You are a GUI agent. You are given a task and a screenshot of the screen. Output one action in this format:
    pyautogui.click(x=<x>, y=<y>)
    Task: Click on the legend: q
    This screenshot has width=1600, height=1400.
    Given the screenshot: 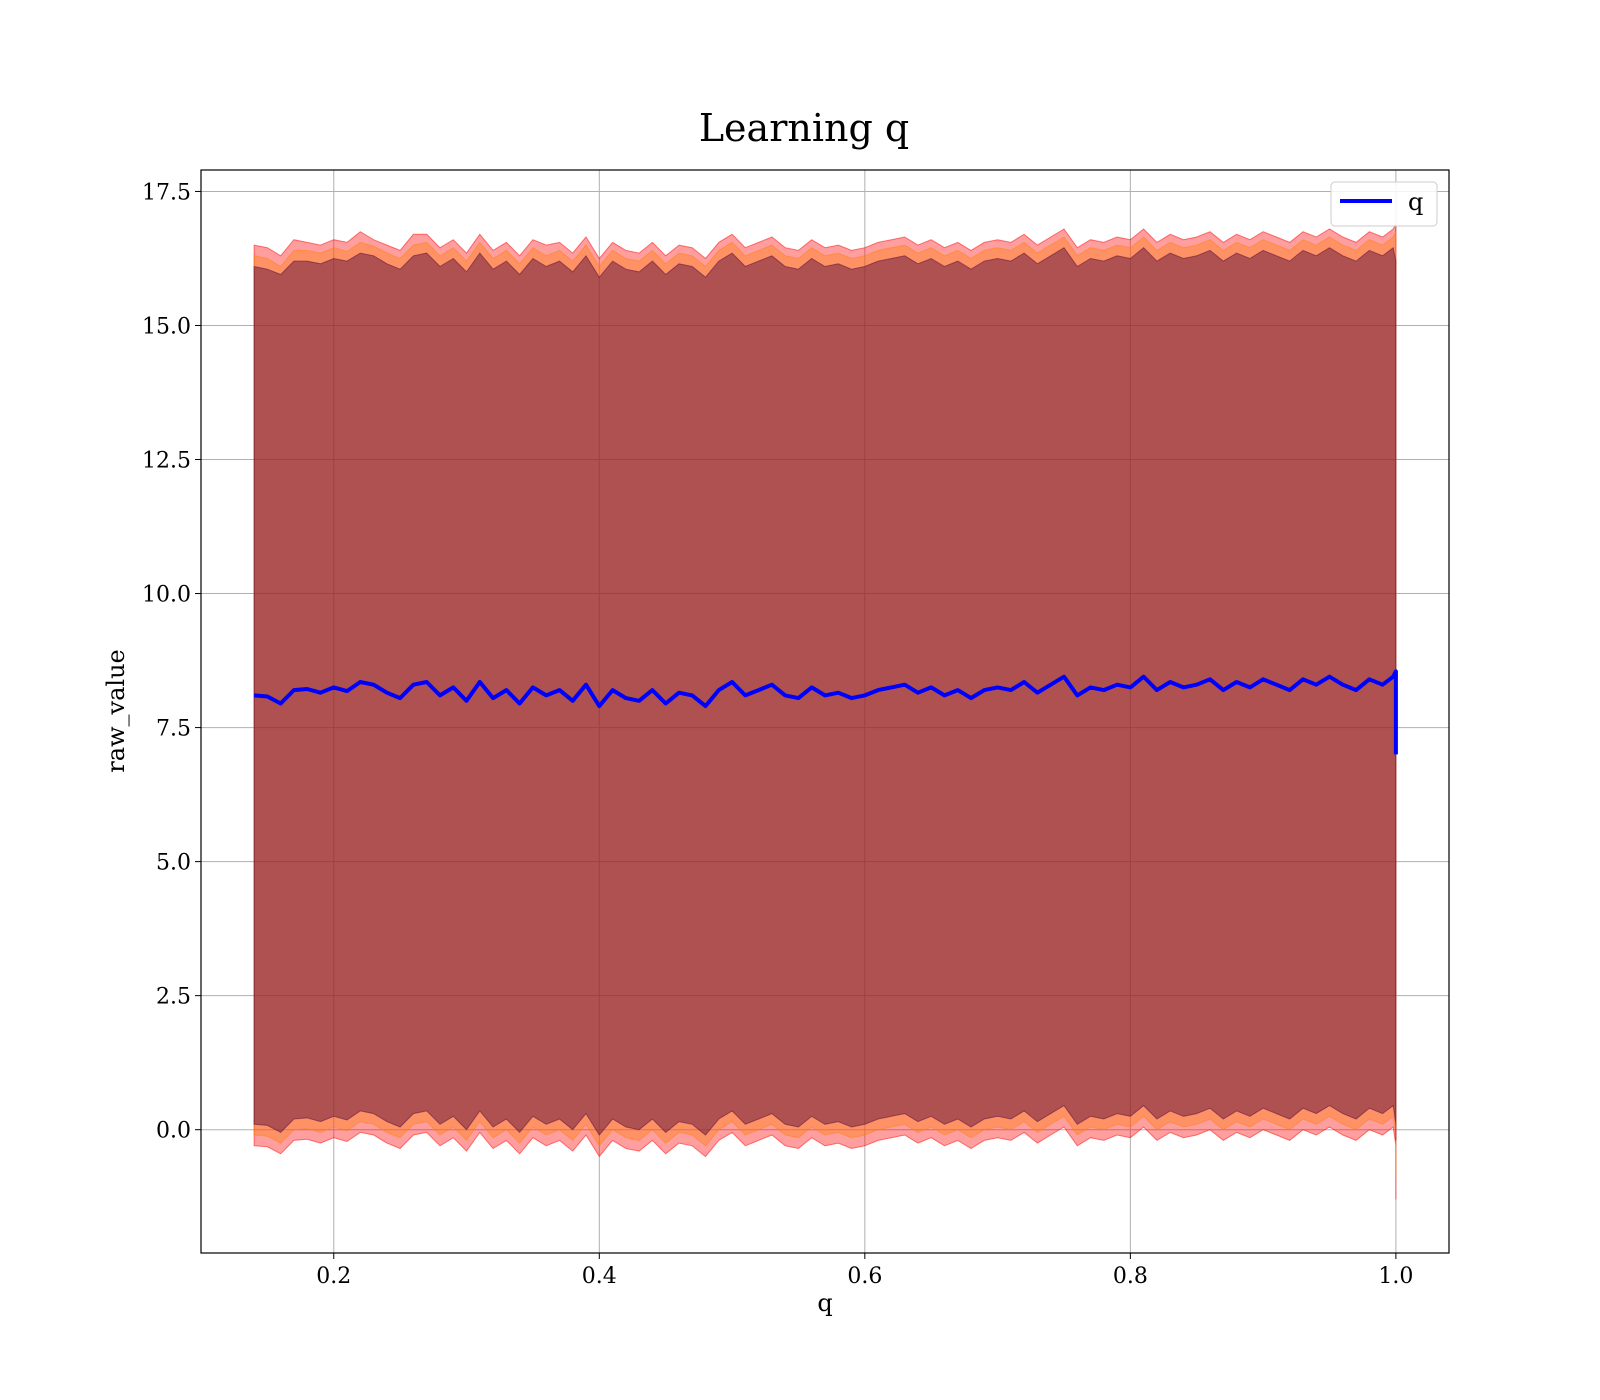 What is the action you would take?
    pyautogui.click(x=1384, y=204)
    